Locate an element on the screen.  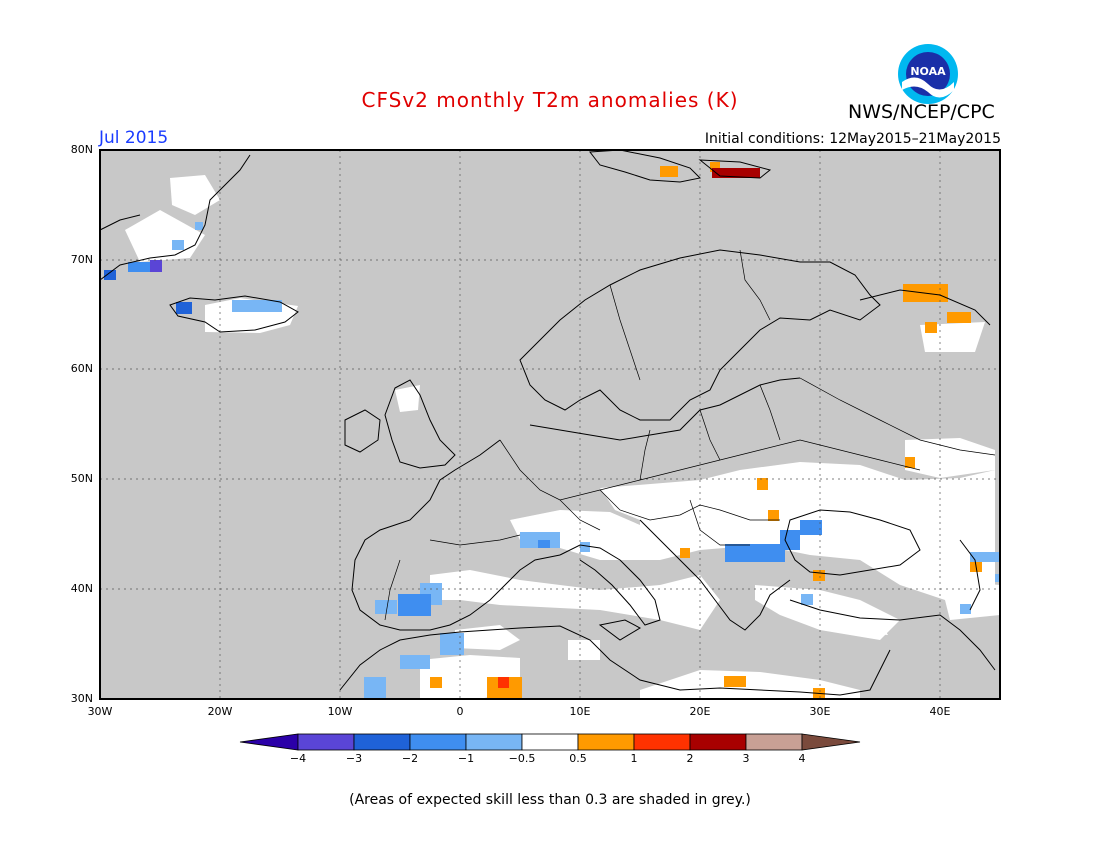
lat-label-70n: 70N is located at coordinates (81, 259).